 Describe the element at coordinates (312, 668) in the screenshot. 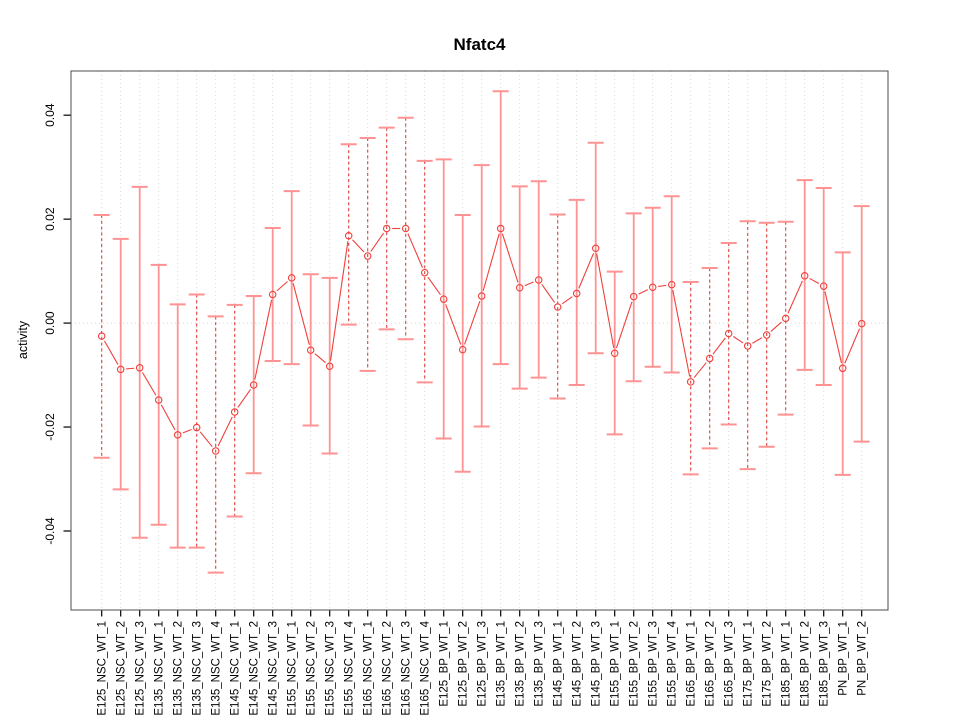

I see `x-tick-label: E155_NSC_WT_2` at that location.